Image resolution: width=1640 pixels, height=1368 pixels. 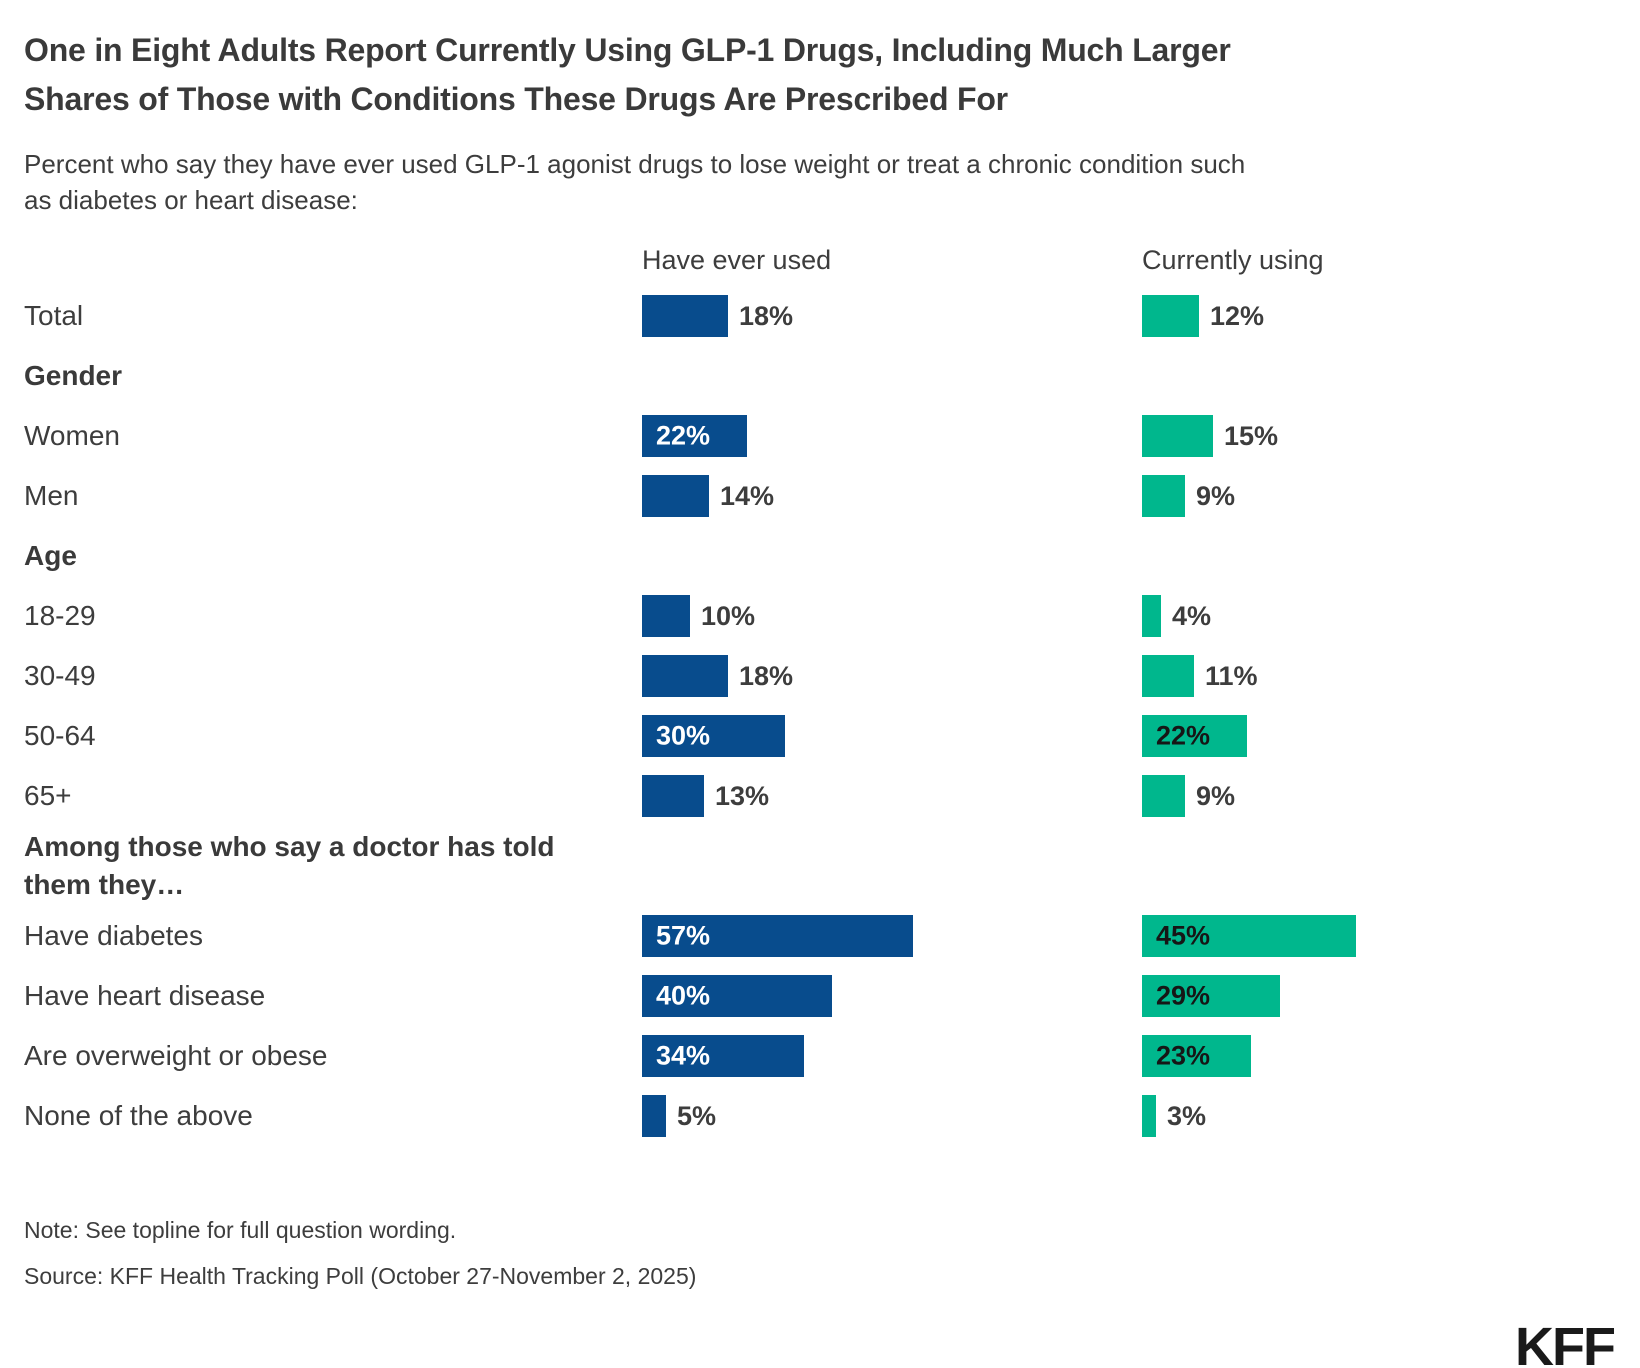 I want to click on value-label: 10%, so click(x=728, y=615).